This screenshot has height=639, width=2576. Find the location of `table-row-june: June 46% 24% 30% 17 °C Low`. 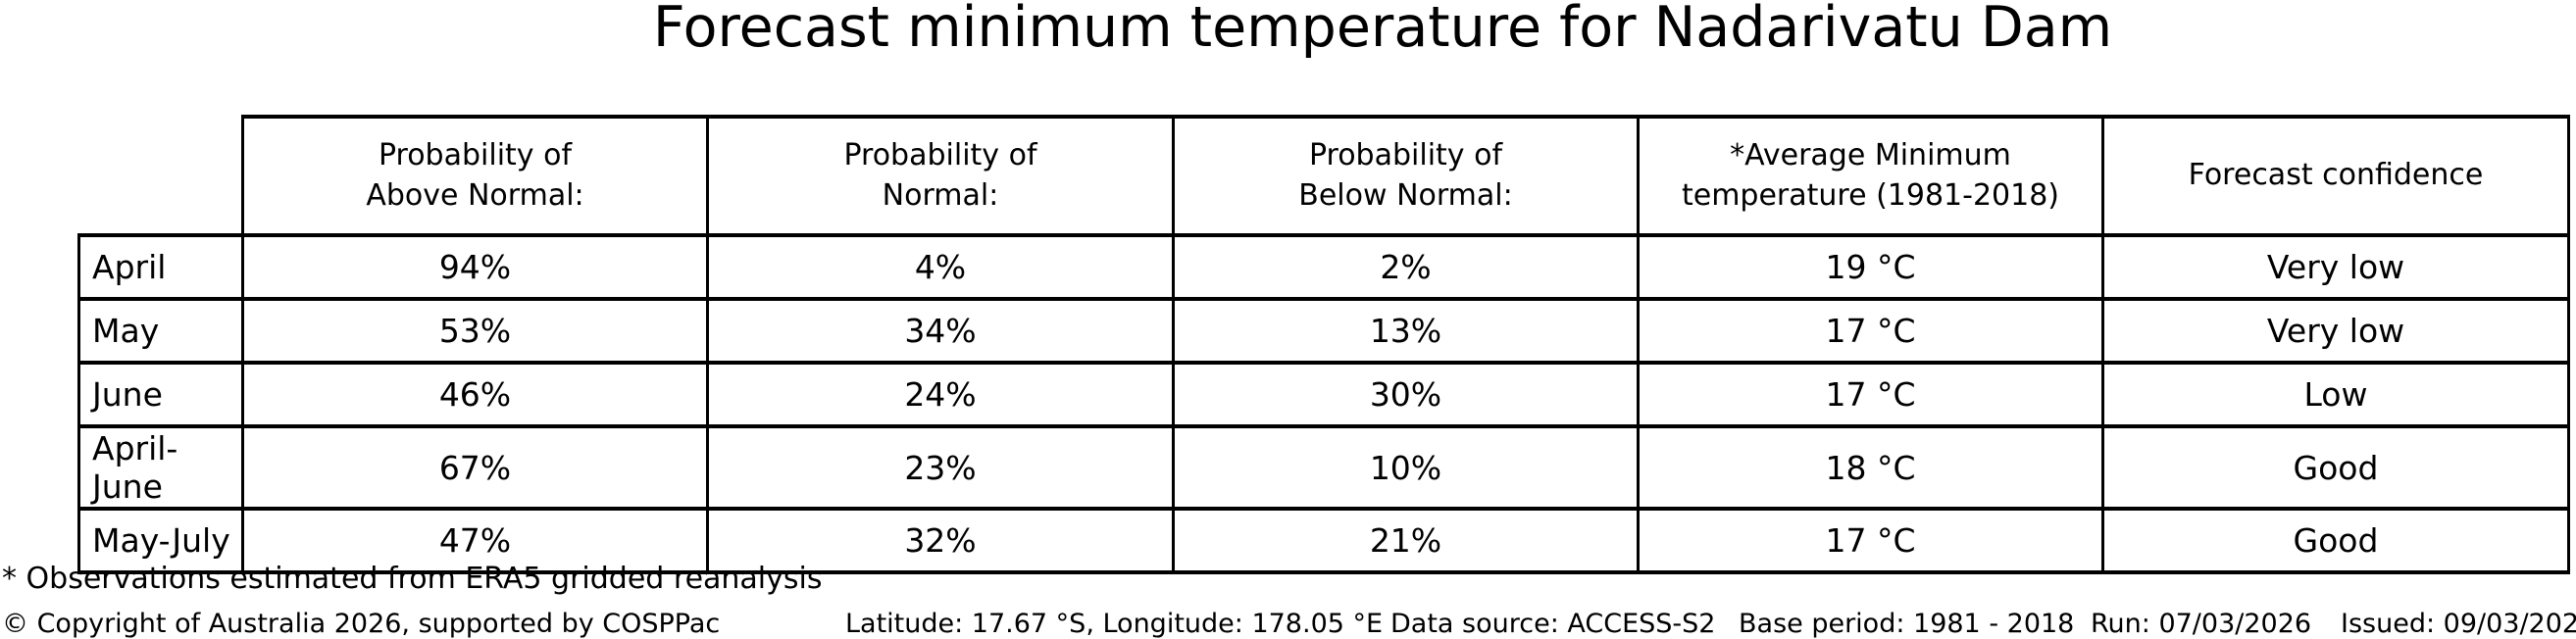

table-row-june: June 46% 24% 30% 17 °C Low is located at coordinates (1323, 394).